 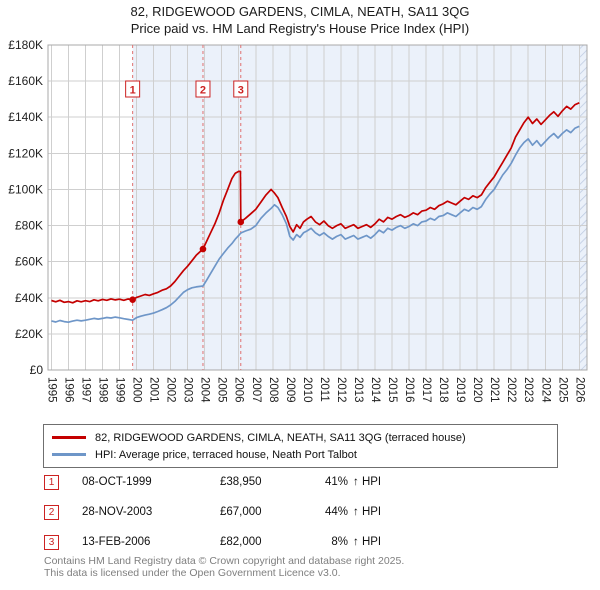 What do you see at coordinates (336, 512) in the screenshot?
I see `transaction-hpi-percent: 44%` at bounding box center [336, 512].